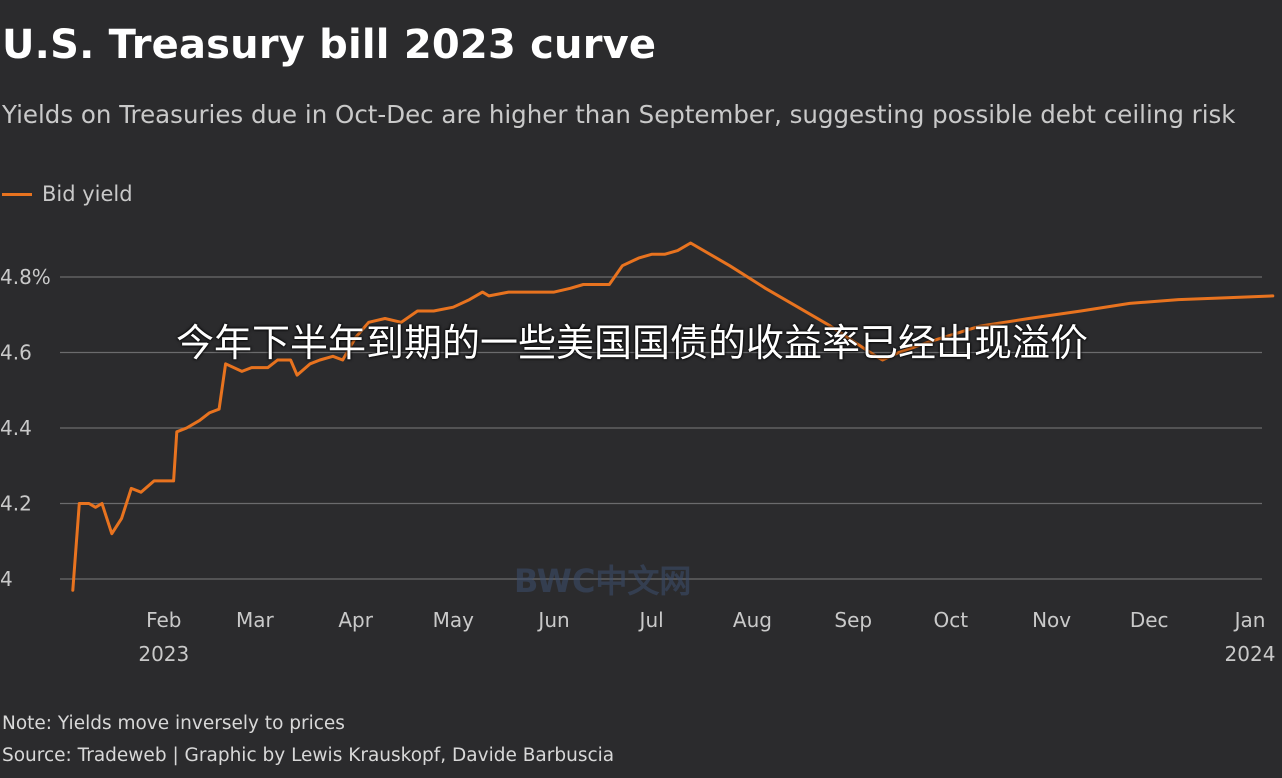  I want to click on legend: Bid yield, so click(67, 194).